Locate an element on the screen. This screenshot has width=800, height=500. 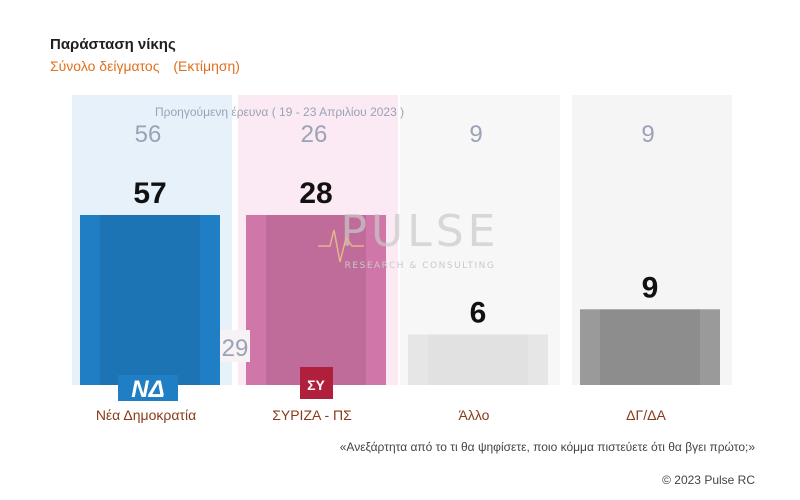
syriza-logo-text: ΣΥ is located at coordinates (316, 385).